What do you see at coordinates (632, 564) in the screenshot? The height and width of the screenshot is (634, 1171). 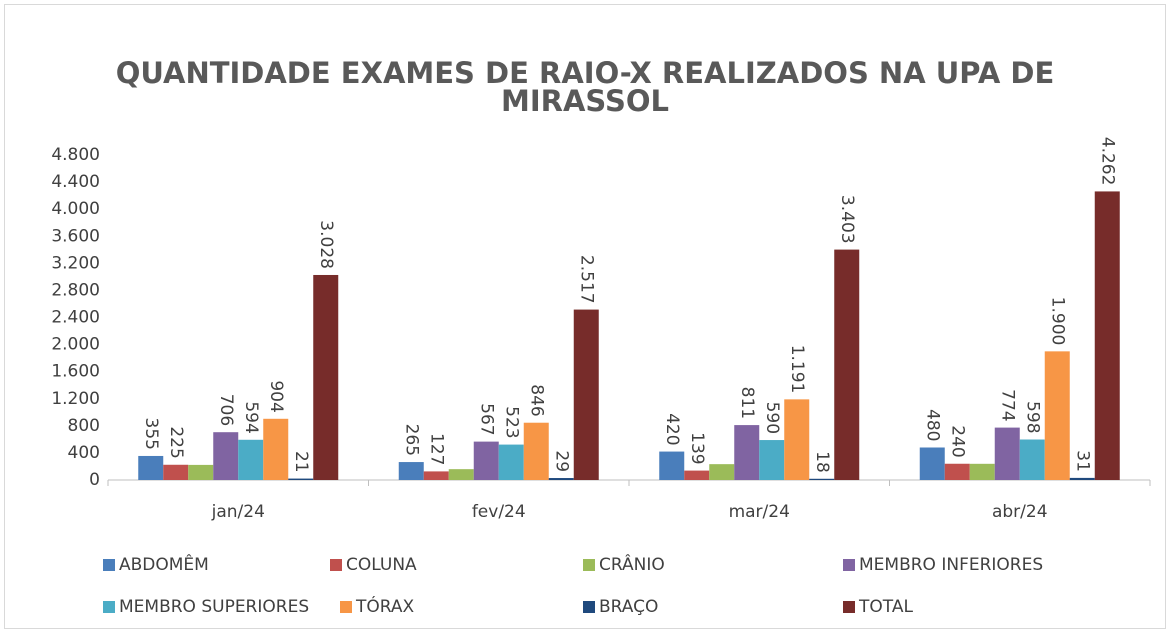 I see `legend-label: CRÂNIO` at bounding box center [632, 564].